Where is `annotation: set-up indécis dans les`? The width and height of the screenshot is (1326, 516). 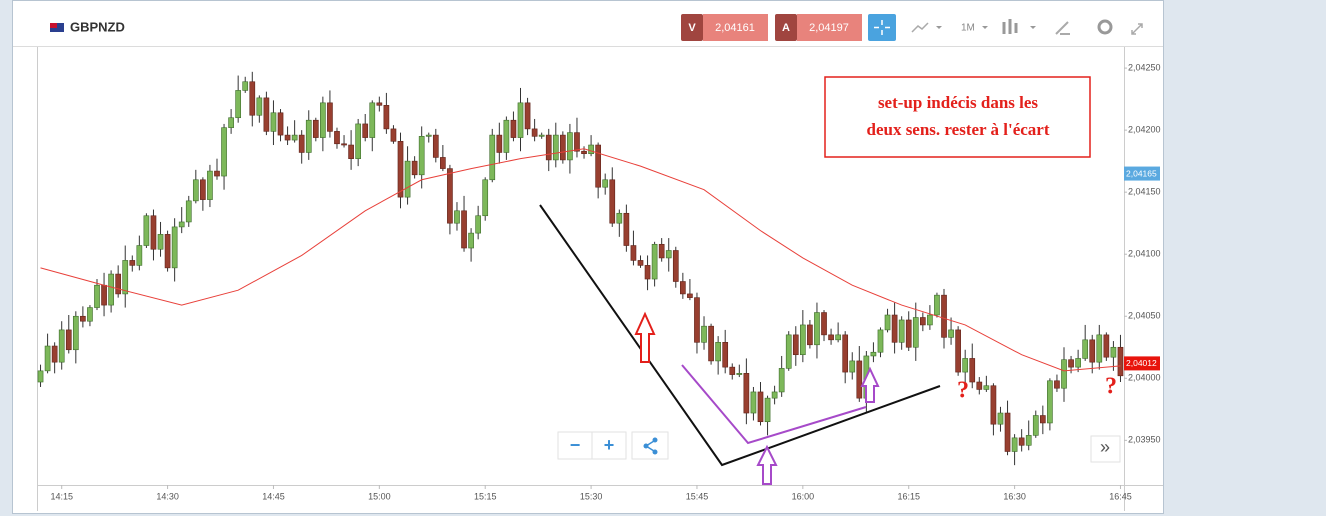 annotation: set-up indécis dans les is located at coordinates (958, 102).